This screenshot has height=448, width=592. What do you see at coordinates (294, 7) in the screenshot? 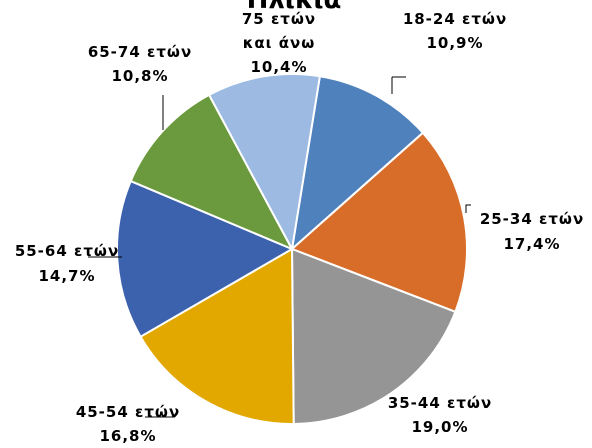
I see `chart-title: Ηλικία` at bounding box center [294, 7].